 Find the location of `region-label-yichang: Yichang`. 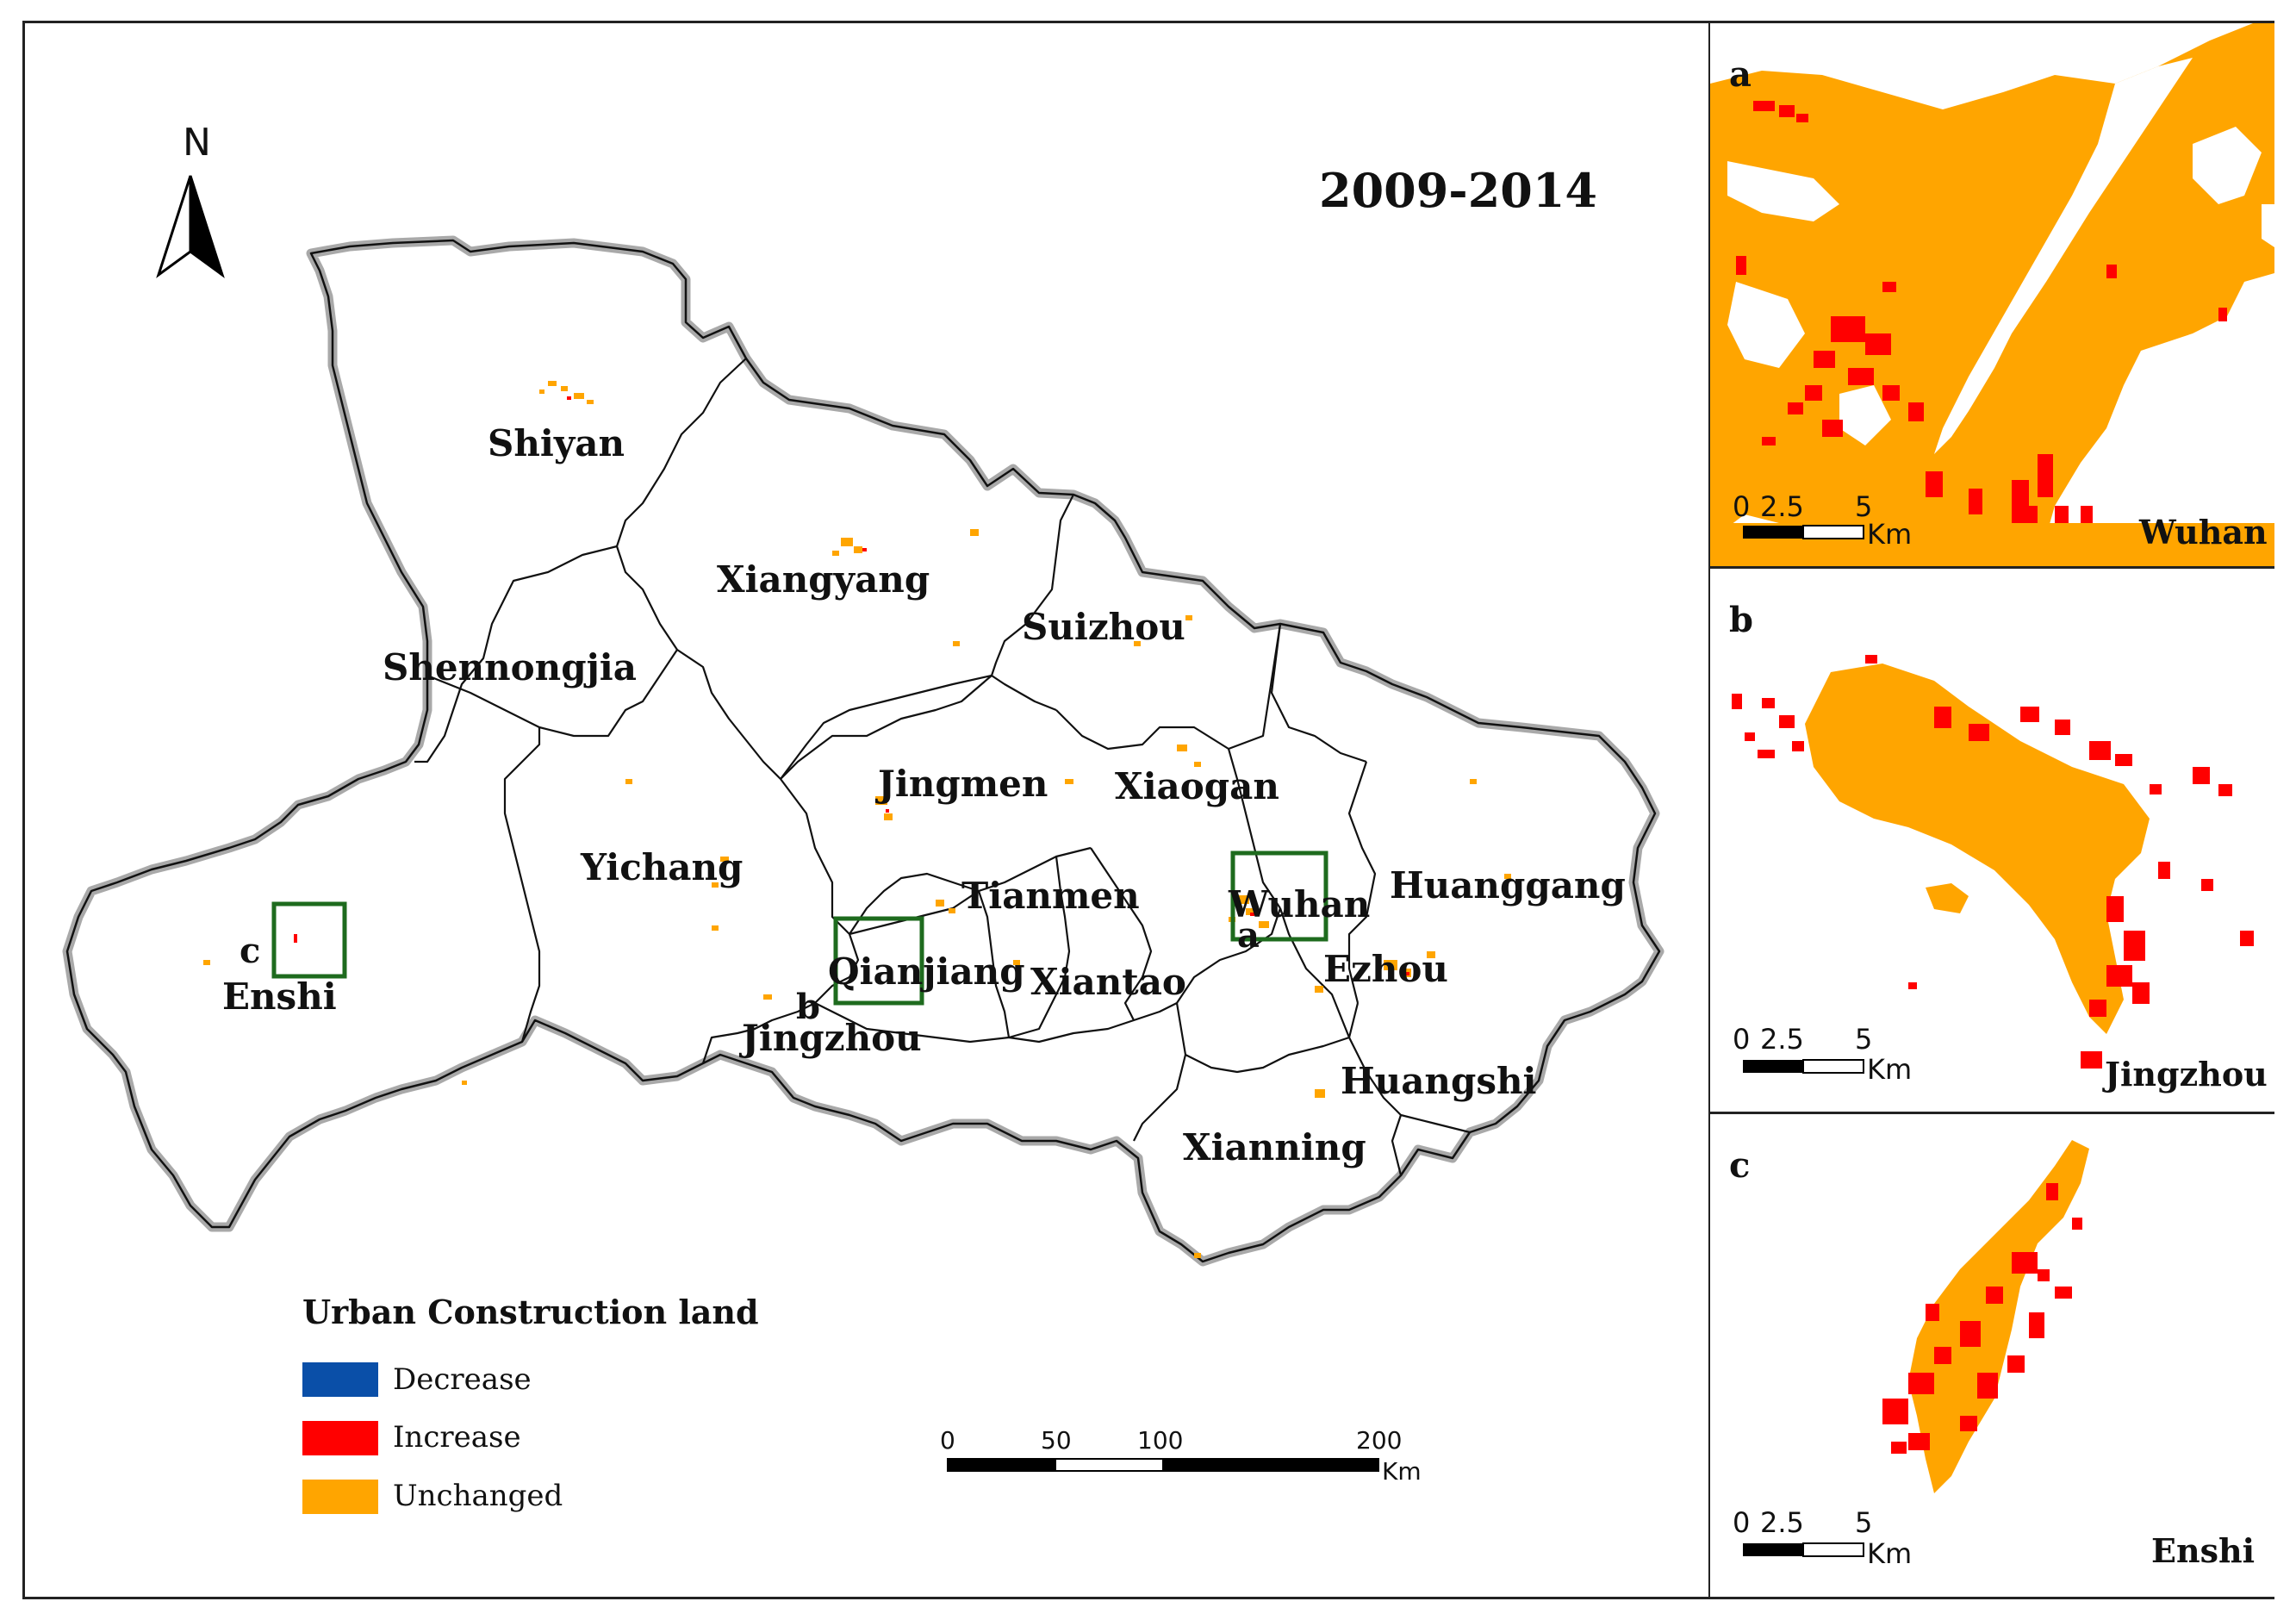

region-label-yichang: Yichang is located at coordinates (663, 867).